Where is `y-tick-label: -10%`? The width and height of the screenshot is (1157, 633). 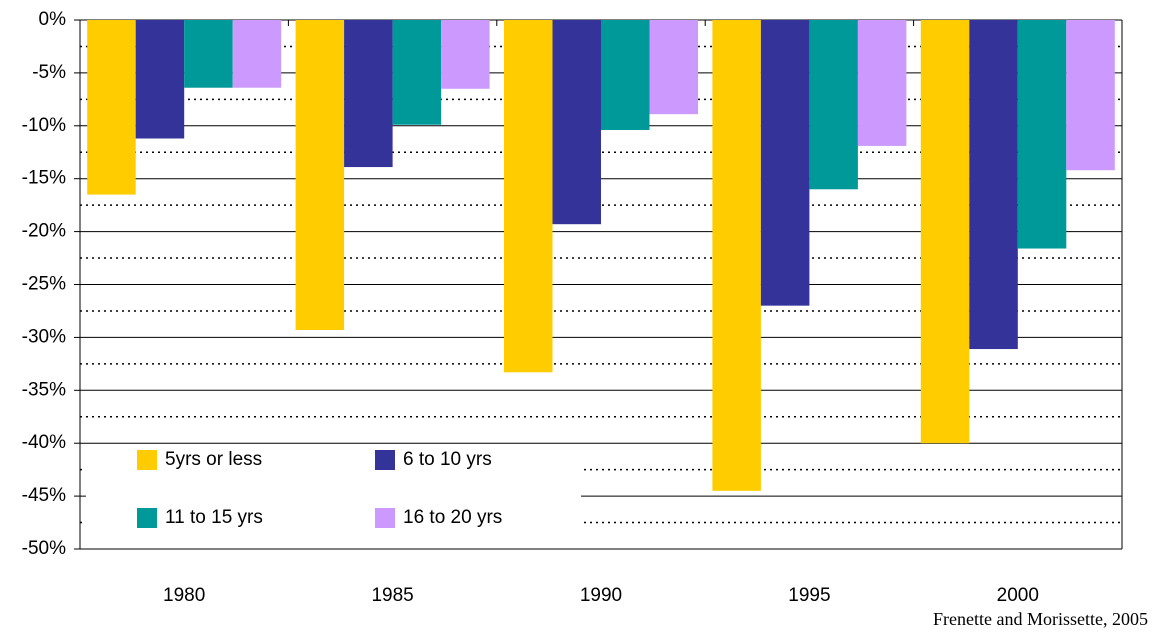 y-tick-label: -10% is located at coordinates (44, 125).